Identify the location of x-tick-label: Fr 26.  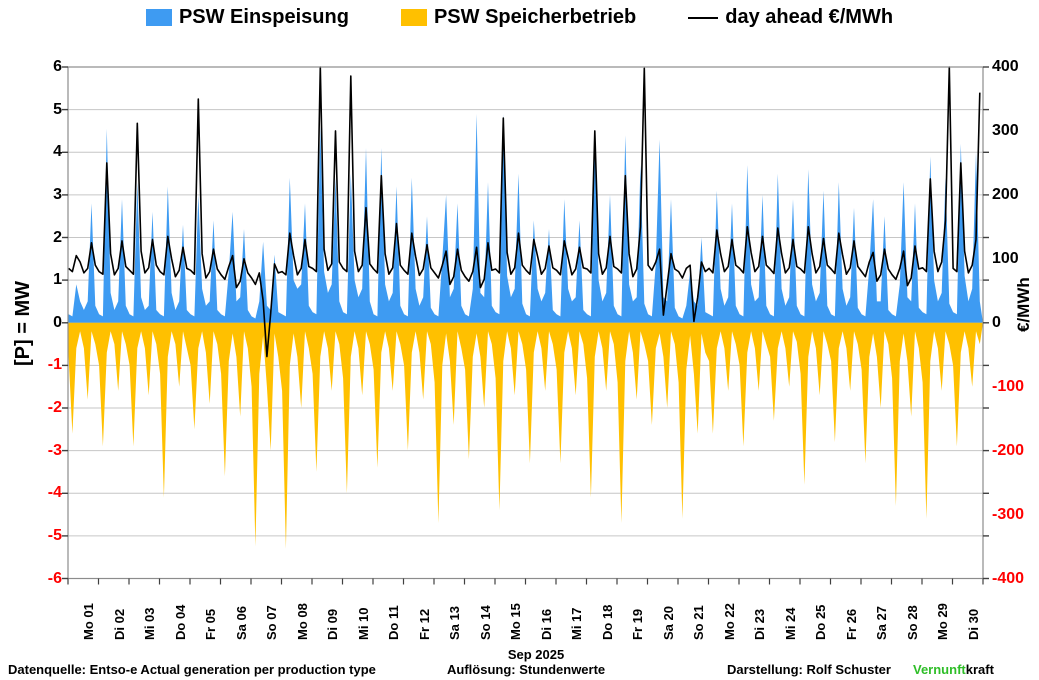
(851, 624).